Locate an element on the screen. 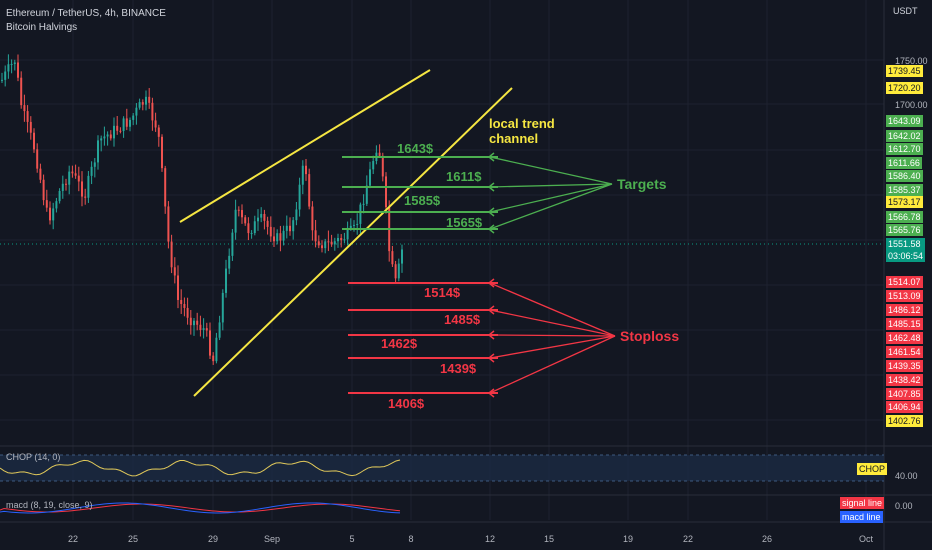 The height and width of the screenshot is (550, 932). chop-line is located at coordinates (200, 468).